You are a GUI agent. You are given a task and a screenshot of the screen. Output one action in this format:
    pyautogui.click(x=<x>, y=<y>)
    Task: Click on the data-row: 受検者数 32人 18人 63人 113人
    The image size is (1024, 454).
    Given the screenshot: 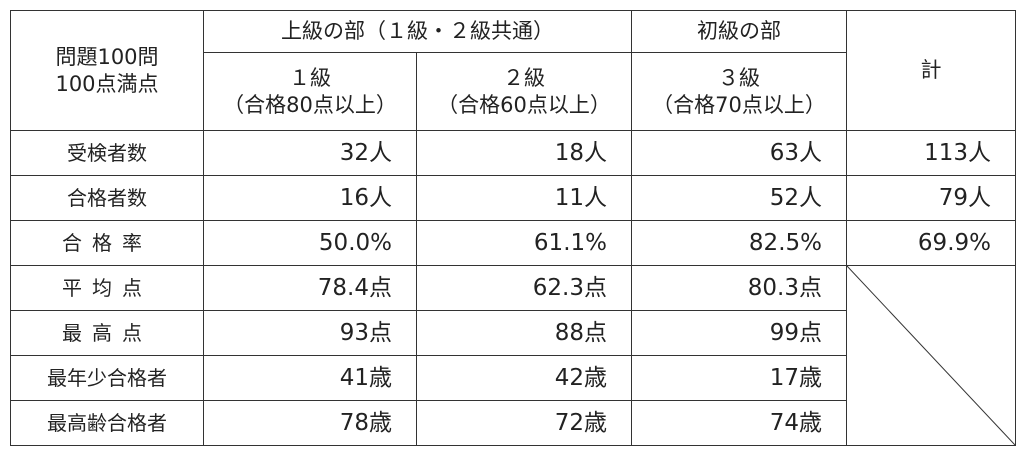 What is the action you would take?
    pyautogui.click(x=513, y=153)
    